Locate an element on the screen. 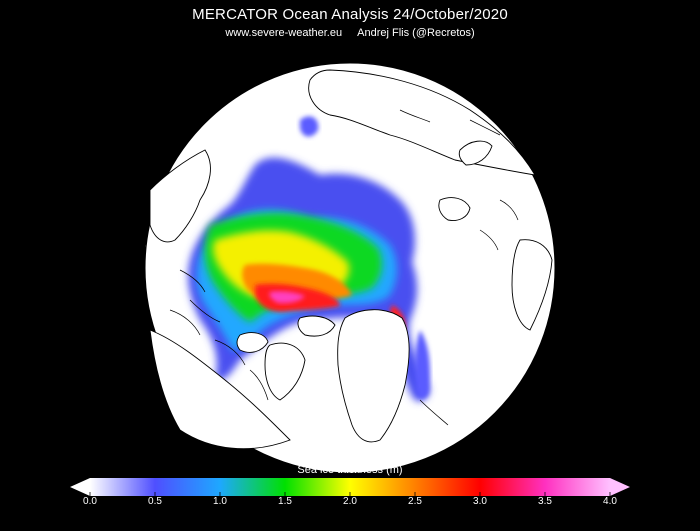  victoria-coast is located at coordinates (252, 342).